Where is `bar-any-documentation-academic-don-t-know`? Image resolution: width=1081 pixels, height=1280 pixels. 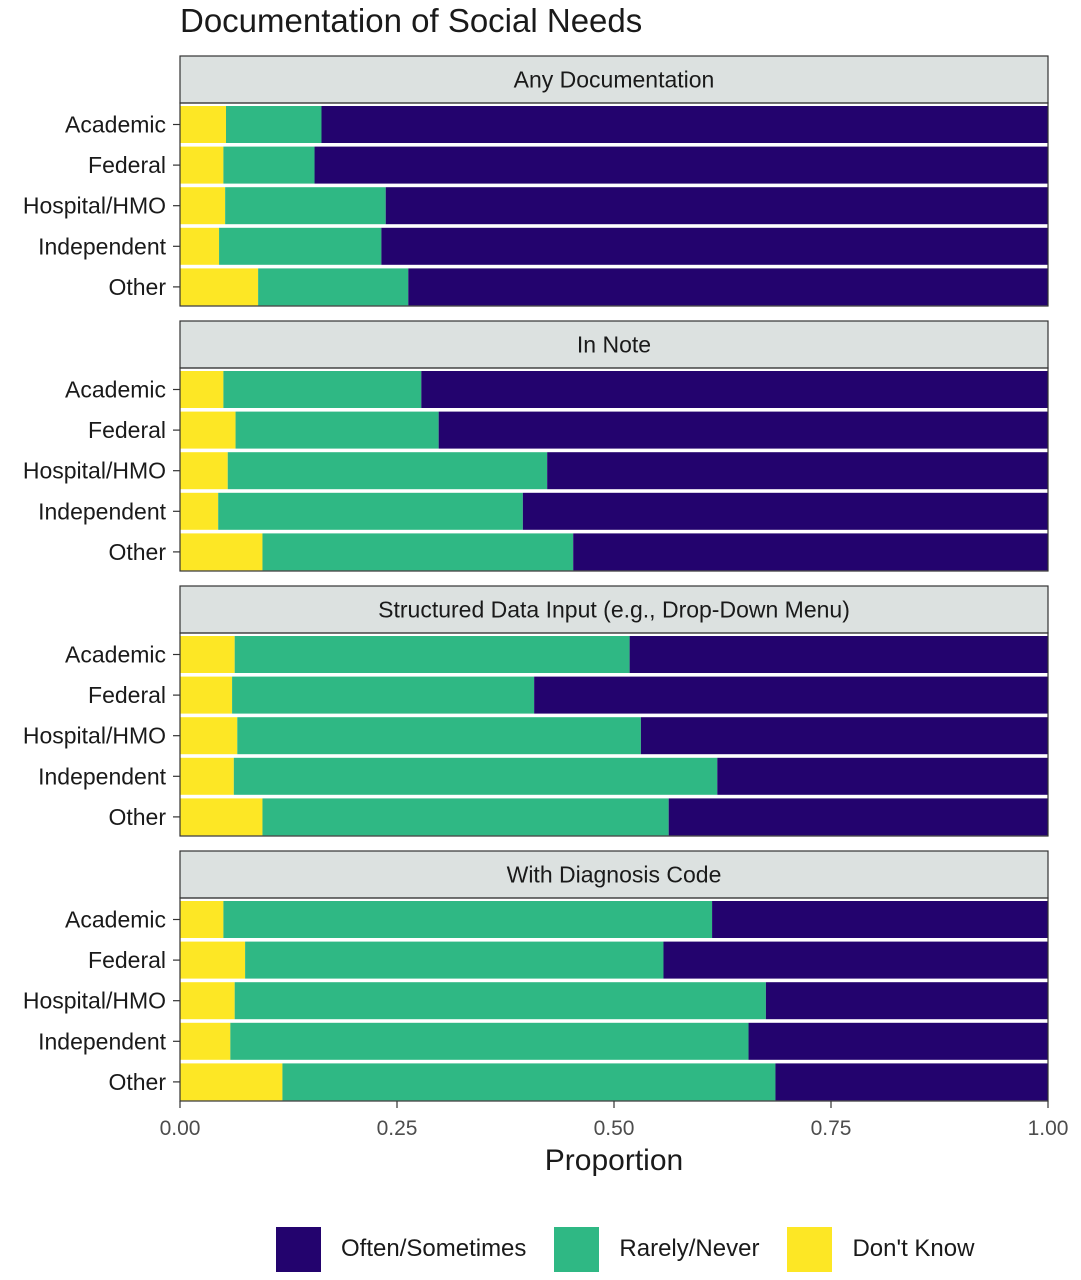
bar-any-documentation-academic-don-t-know is located at coordinates (203, 124).